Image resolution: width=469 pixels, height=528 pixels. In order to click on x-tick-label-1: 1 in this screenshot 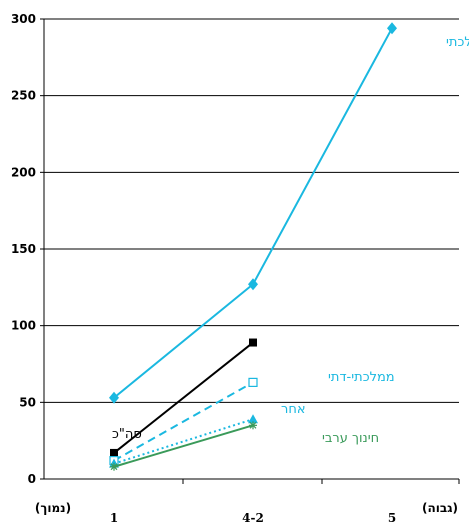, I will do `click(114, 518)`.